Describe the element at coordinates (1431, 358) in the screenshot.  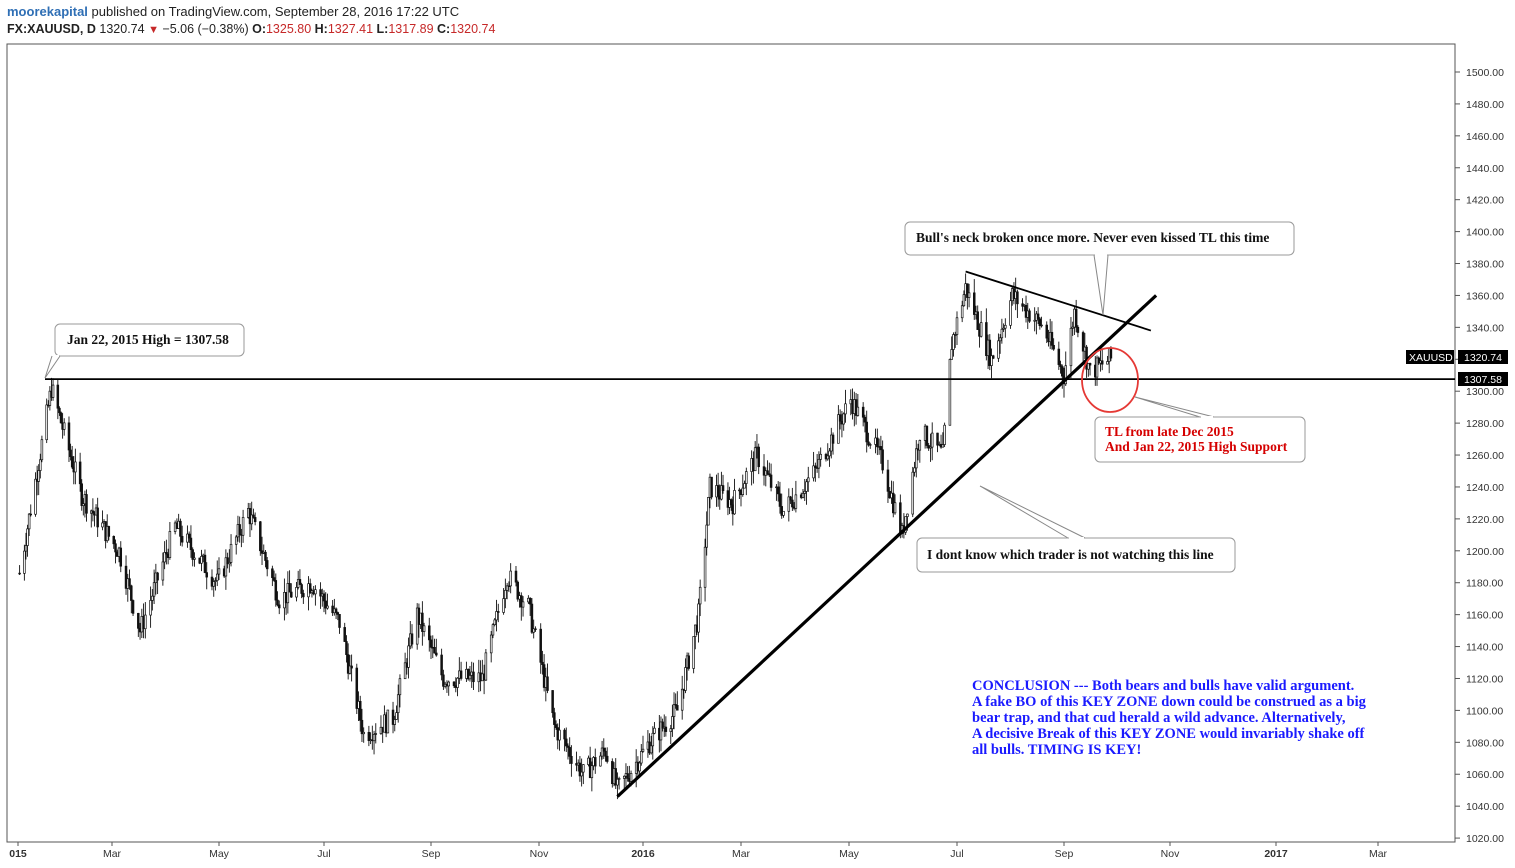
I see `symbol-tag-text: XAUUSD` at that location.